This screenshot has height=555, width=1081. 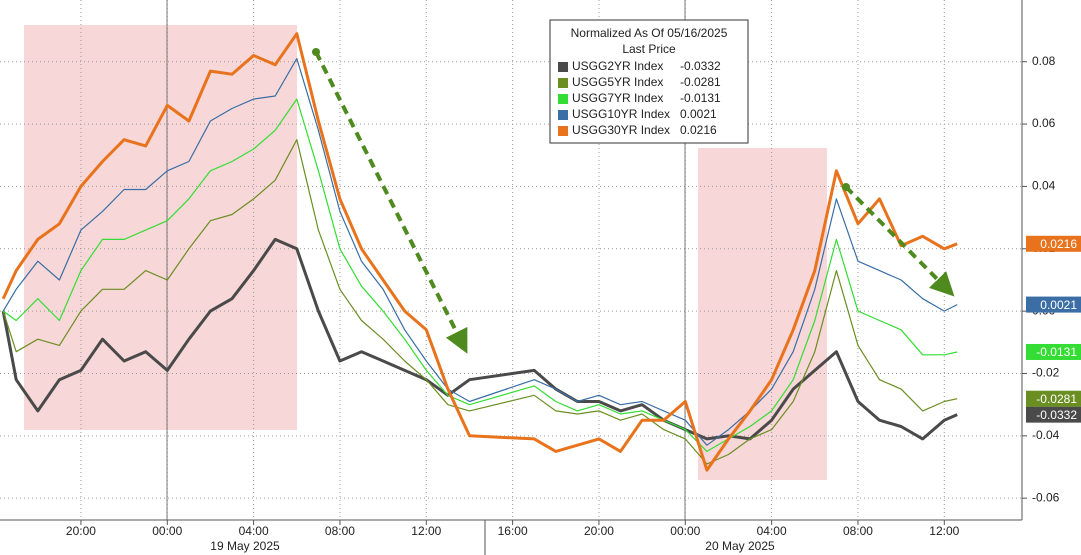 I want to click on last-value-label: 0.0216, so click(x=1058, y=244).